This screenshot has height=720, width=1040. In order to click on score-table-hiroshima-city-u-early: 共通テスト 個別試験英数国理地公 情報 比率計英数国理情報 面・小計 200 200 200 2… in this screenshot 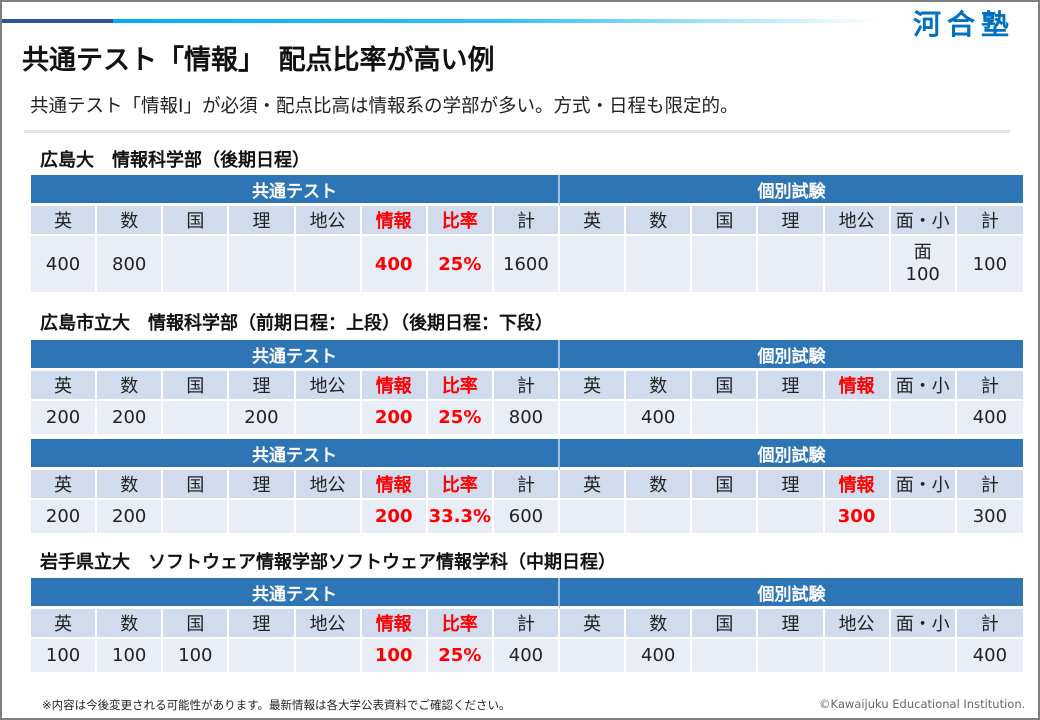, I will do `click(527, 387)`.